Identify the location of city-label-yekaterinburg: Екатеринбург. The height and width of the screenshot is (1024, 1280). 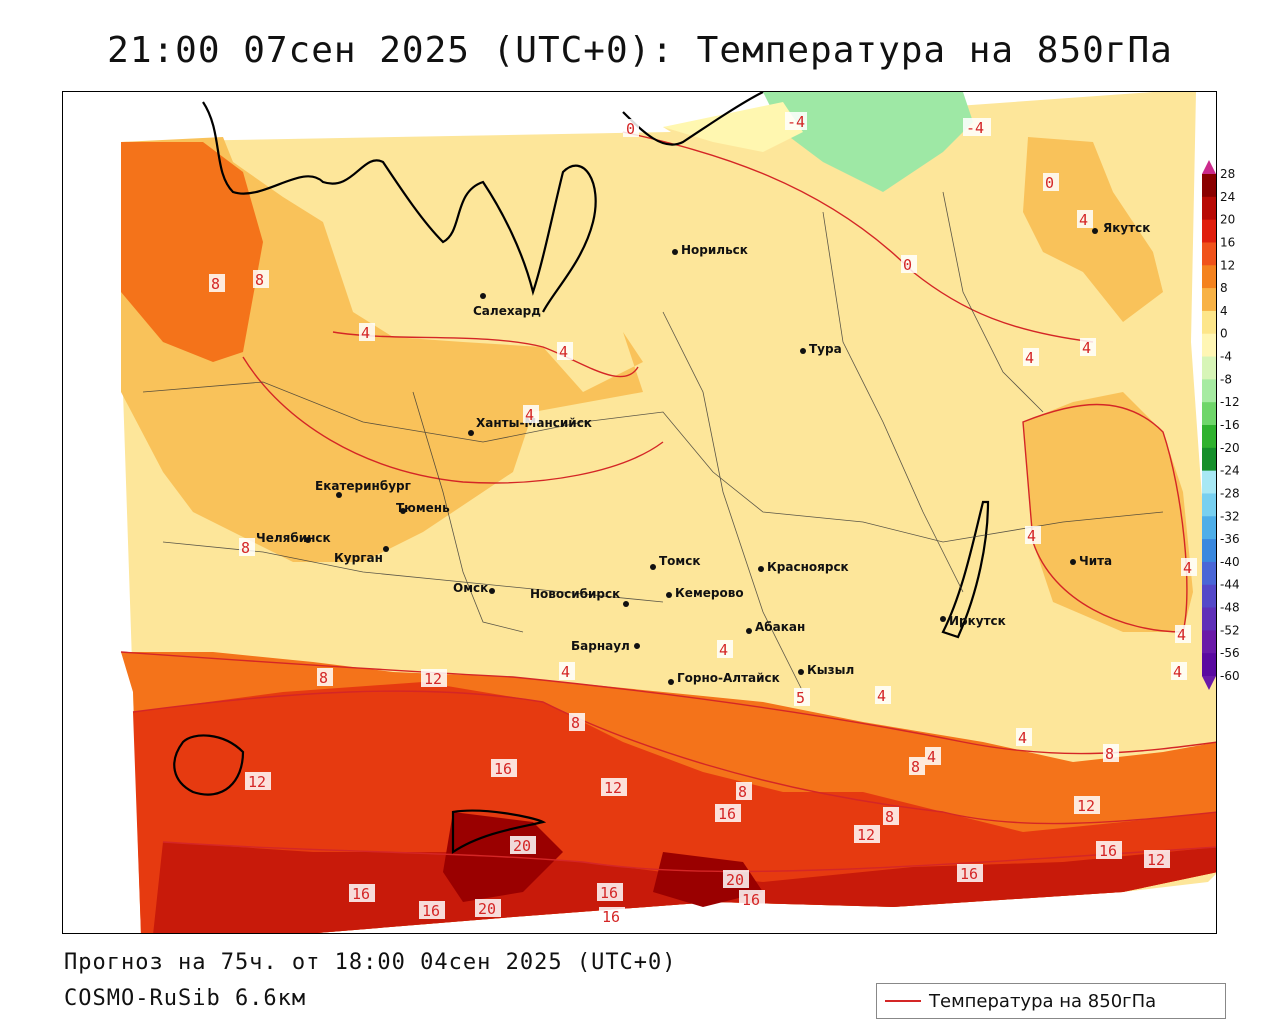
(363, 486).